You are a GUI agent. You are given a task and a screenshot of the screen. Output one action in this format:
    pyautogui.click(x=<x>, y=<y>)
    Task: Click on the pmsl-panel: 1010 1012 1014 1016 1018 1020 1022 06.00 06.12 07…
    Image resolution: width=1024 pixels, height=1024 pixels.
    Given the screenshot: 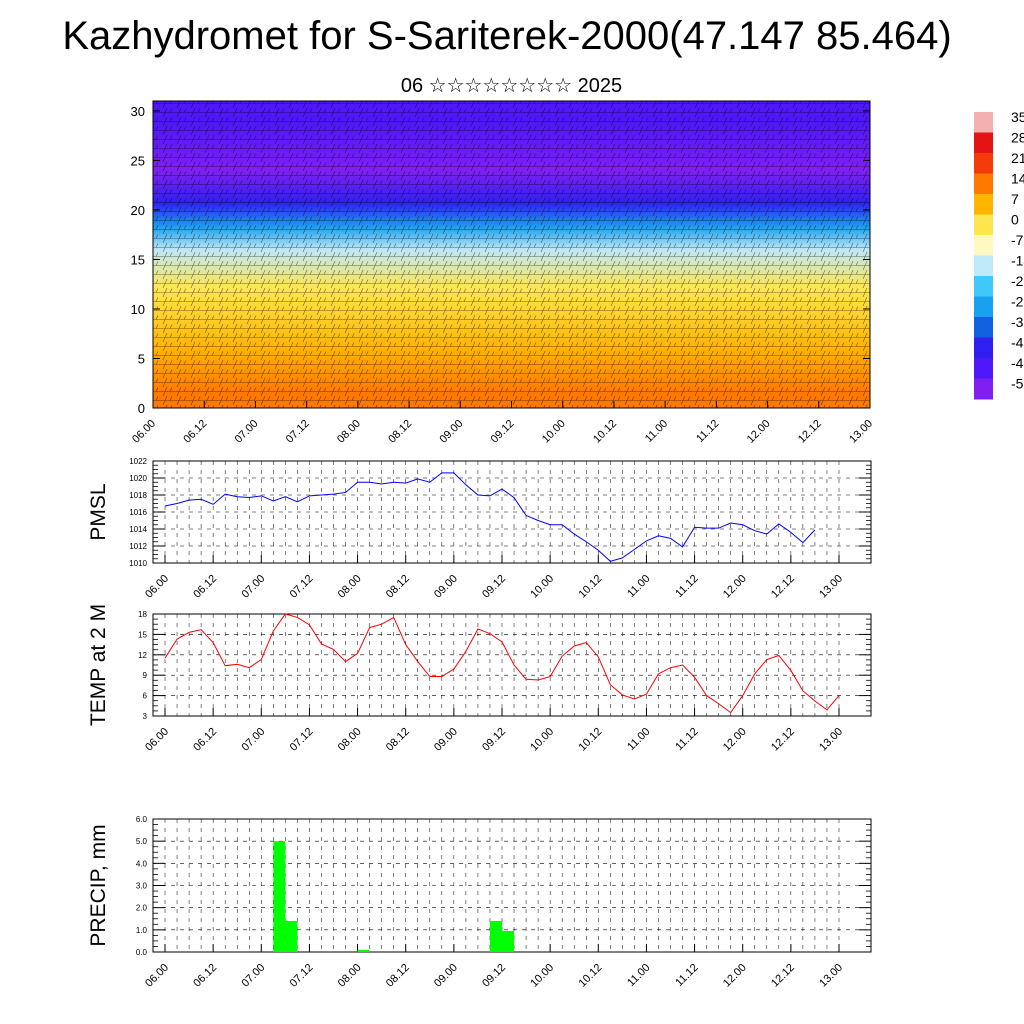 What is the action you would take?
    pyautogui.click(x=479, y=529)
    